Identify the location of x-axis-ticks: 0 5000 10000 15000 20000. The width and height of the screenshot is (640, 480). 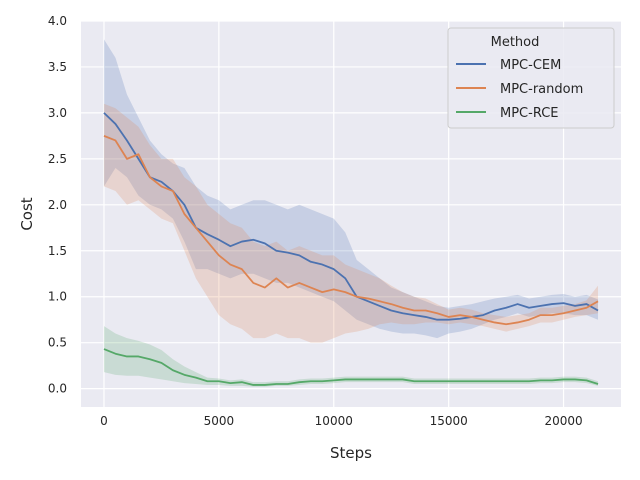
(341, 421).